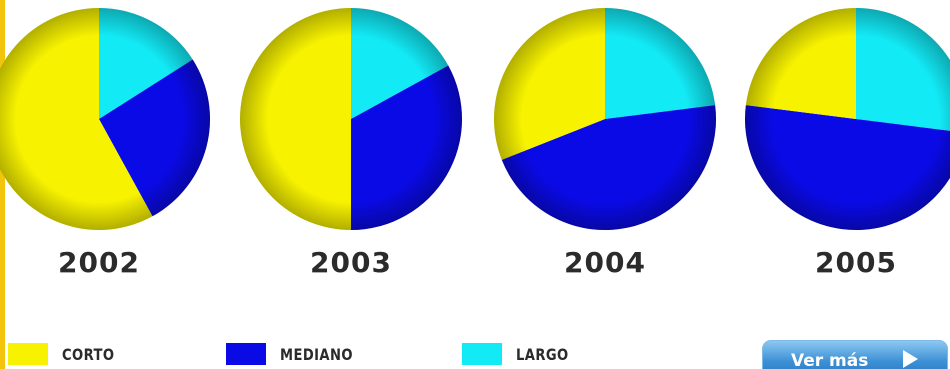  I want to click on legend-swatch-corto, so click(28, 354).